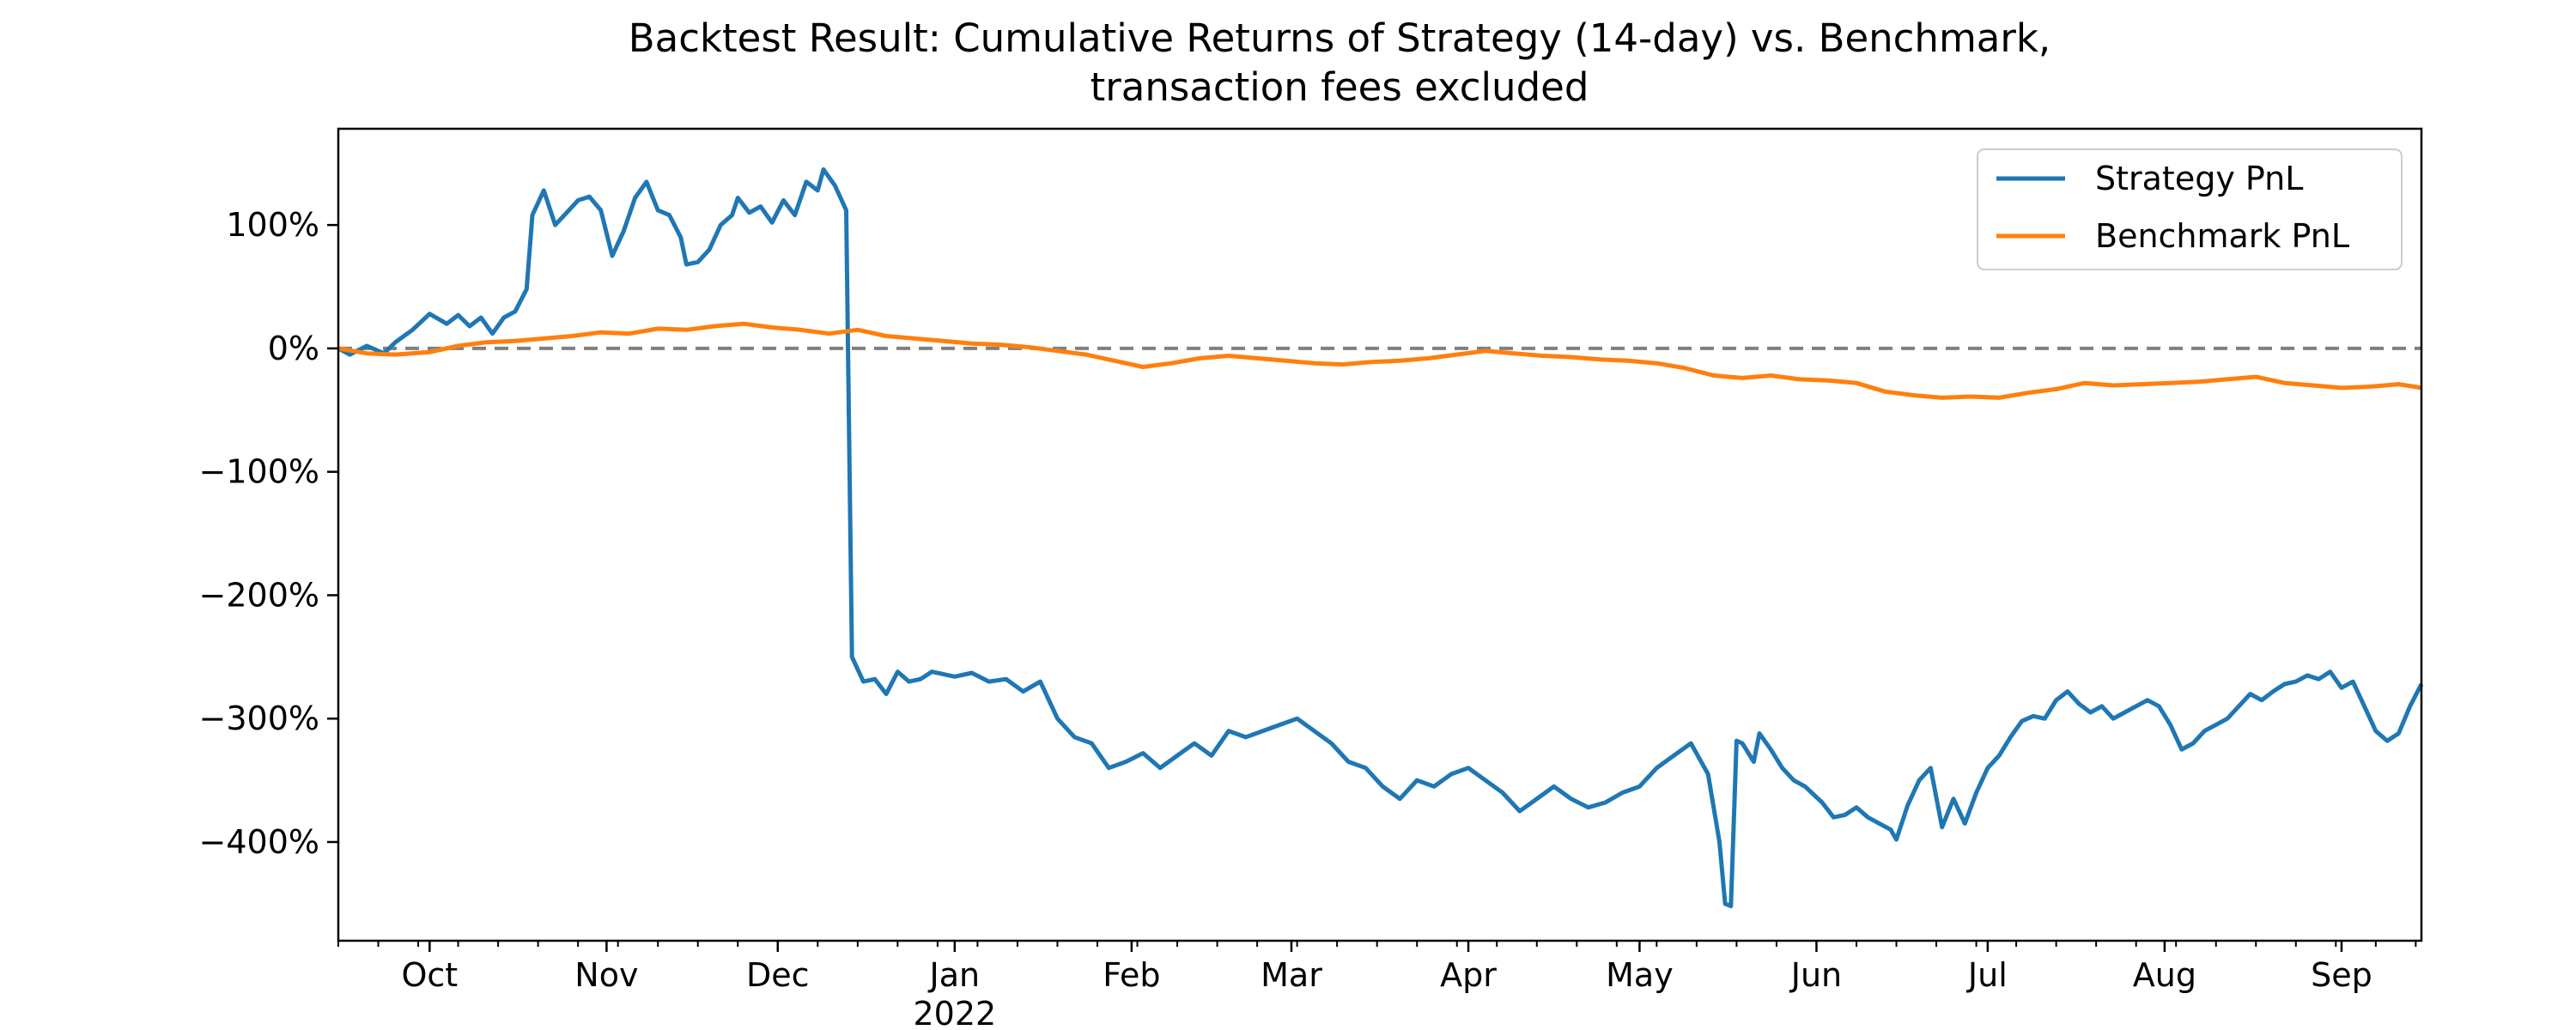 This screenshot has width=2576, height=1030. What do you see at coordinates (1640, 975) in the screenshot?
I see `x-tick-label: May` at bounding box center [1640, 975].